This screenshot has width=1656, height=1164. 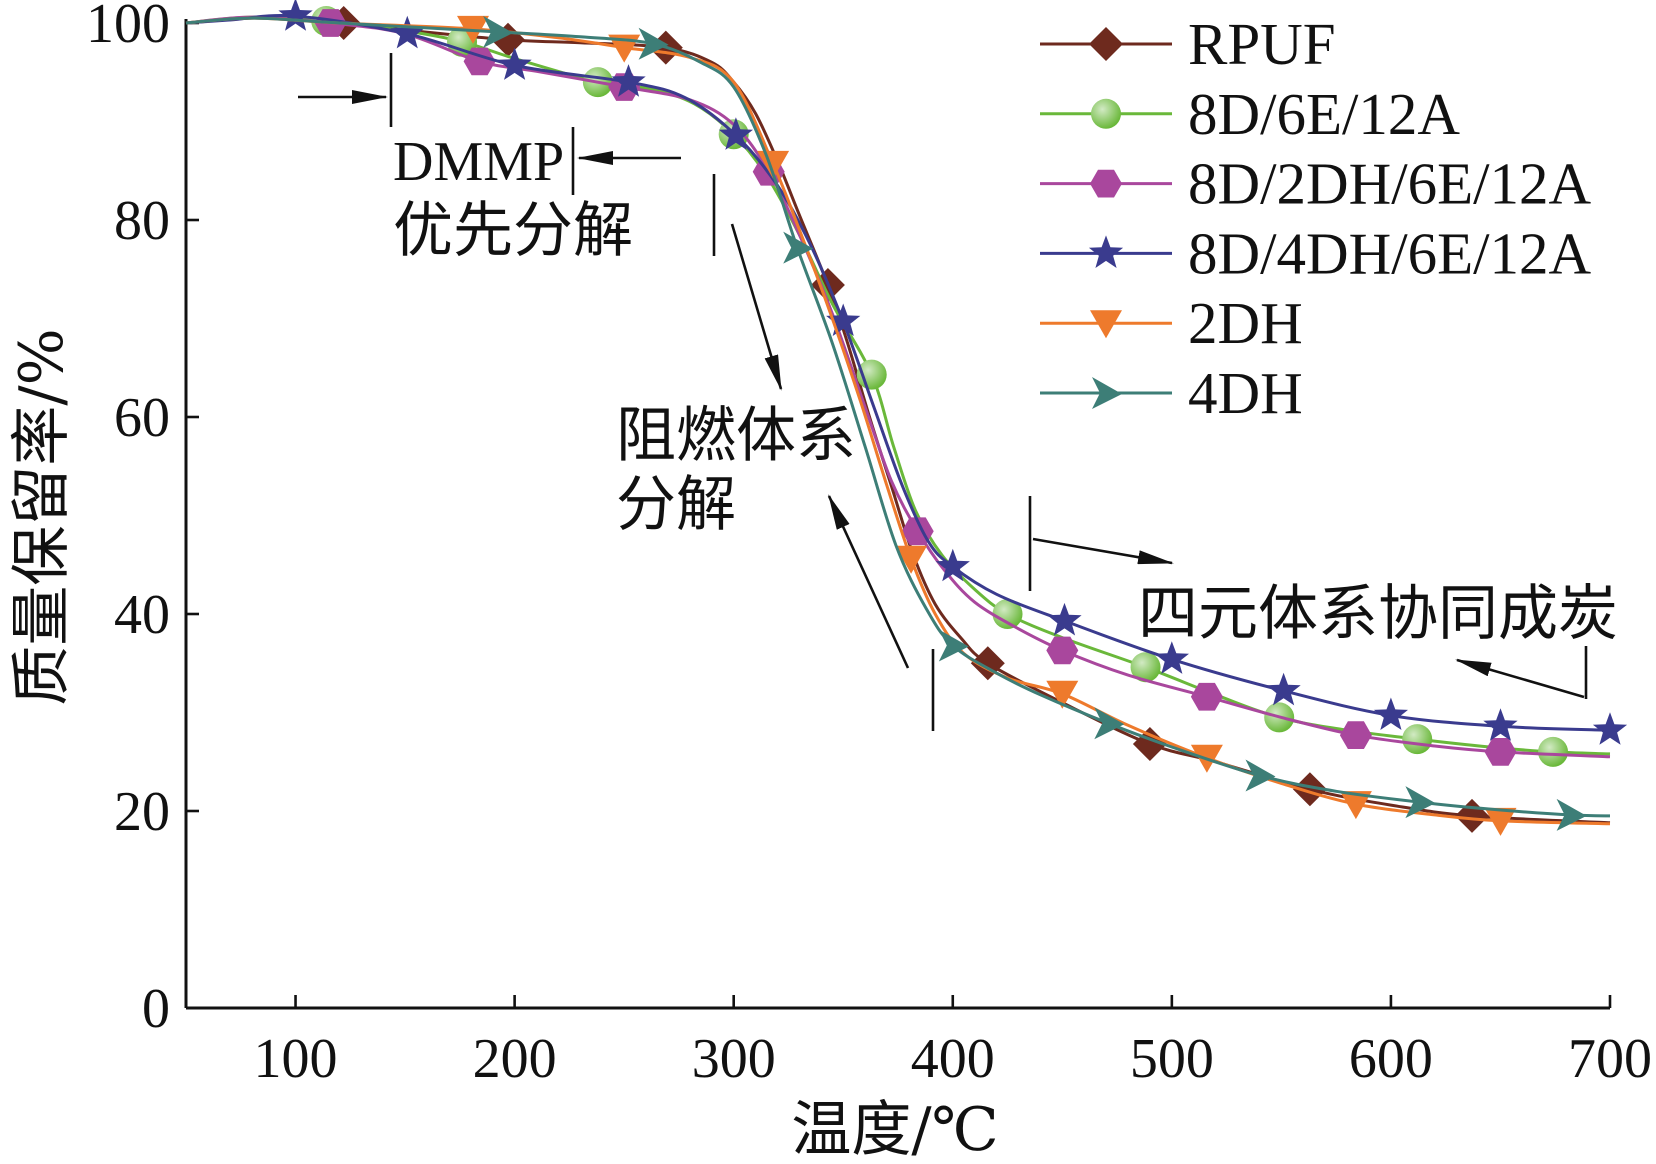 What do you see at coordinates (953, 1059) in the screenshot?
I see `x-tick-label: 400` at bounding box center [953, 1059].